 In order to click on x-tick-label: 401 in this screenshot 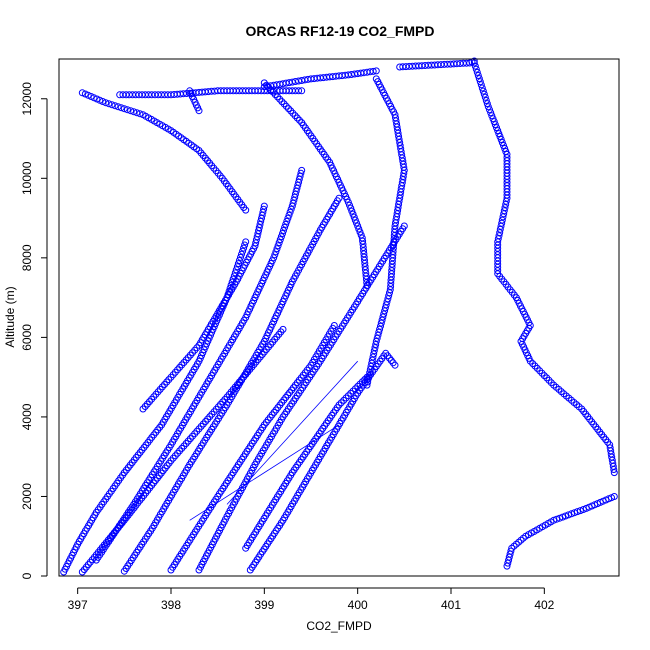, I will do `click(451, 605)`.